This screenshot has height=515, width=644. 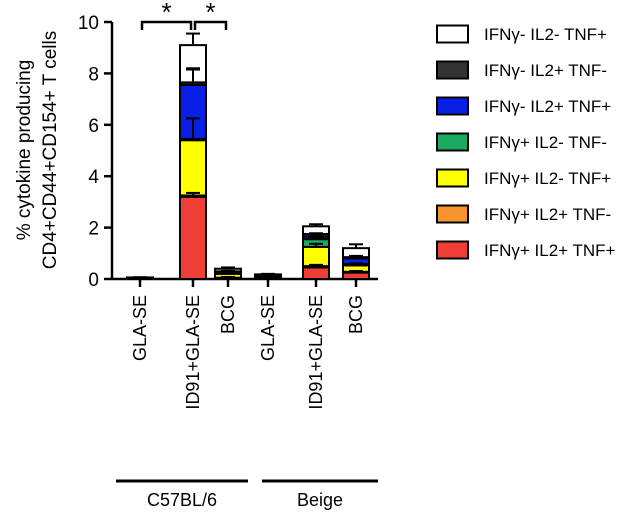 What do you see at coordinates (320, 500) in the screenshot?
I see `group-label: Beige` at bounding box center [320, 500].